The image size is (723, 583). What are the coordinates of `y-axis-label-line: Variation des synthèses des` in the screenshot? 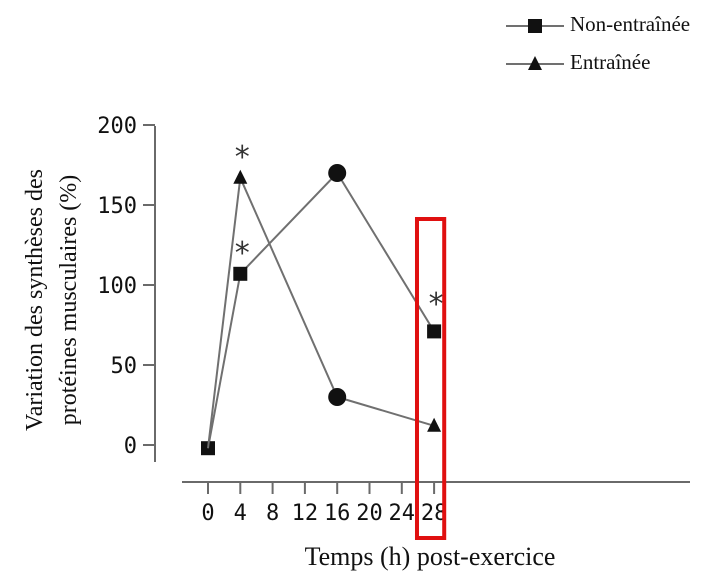 It's located at (35, 300).